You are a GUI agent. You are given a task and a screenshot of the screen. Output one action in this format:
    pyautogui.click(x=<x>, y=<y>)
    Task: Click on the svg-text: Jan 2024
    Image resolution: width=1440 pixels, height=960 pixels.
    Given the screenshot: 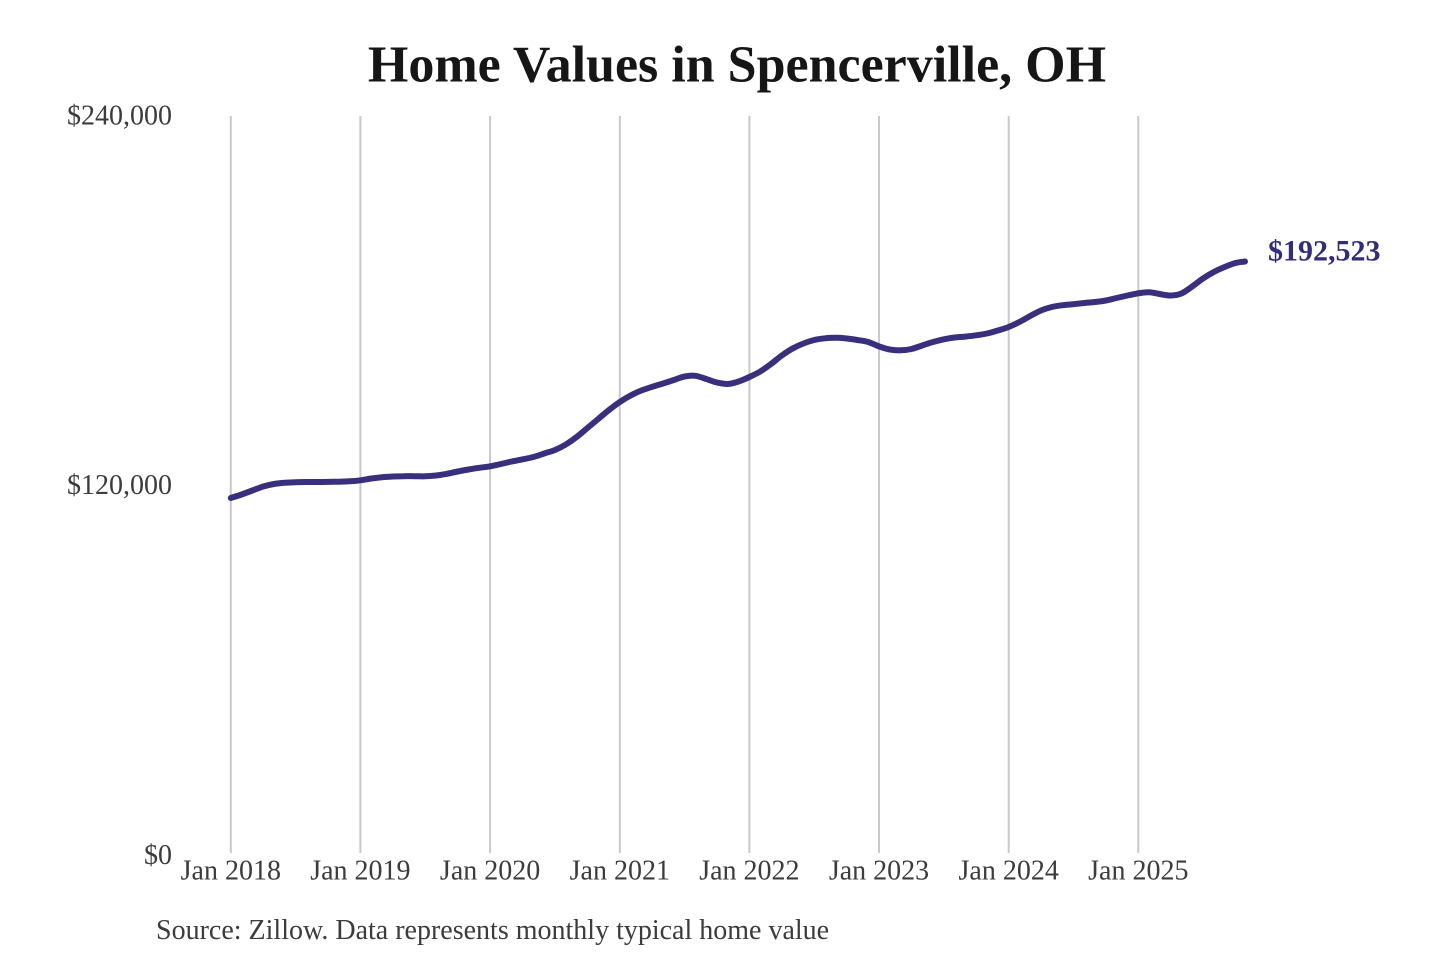 What is the action you would take?
    pyautogui.click(x=1009, y=871)
    